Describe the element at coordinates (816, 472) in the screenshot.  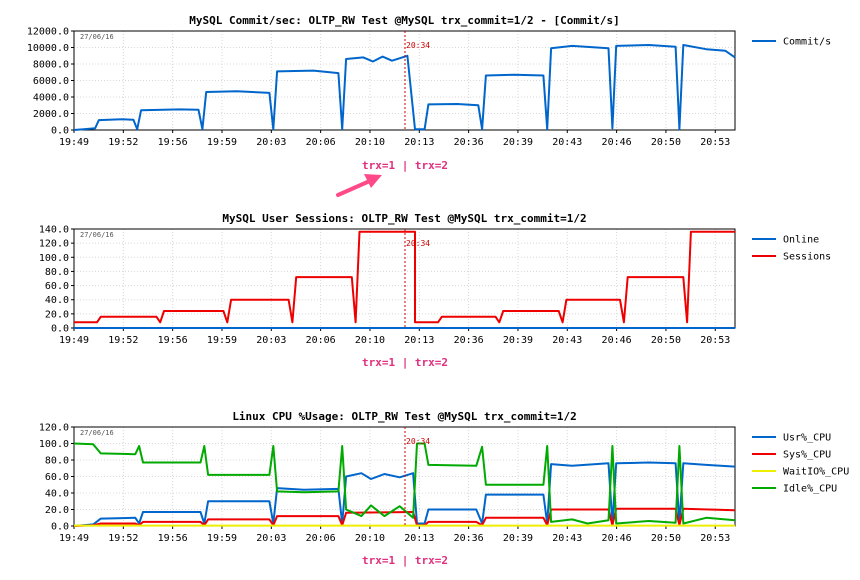
I see `legend-label: WaitIO%_CPU` at that location.